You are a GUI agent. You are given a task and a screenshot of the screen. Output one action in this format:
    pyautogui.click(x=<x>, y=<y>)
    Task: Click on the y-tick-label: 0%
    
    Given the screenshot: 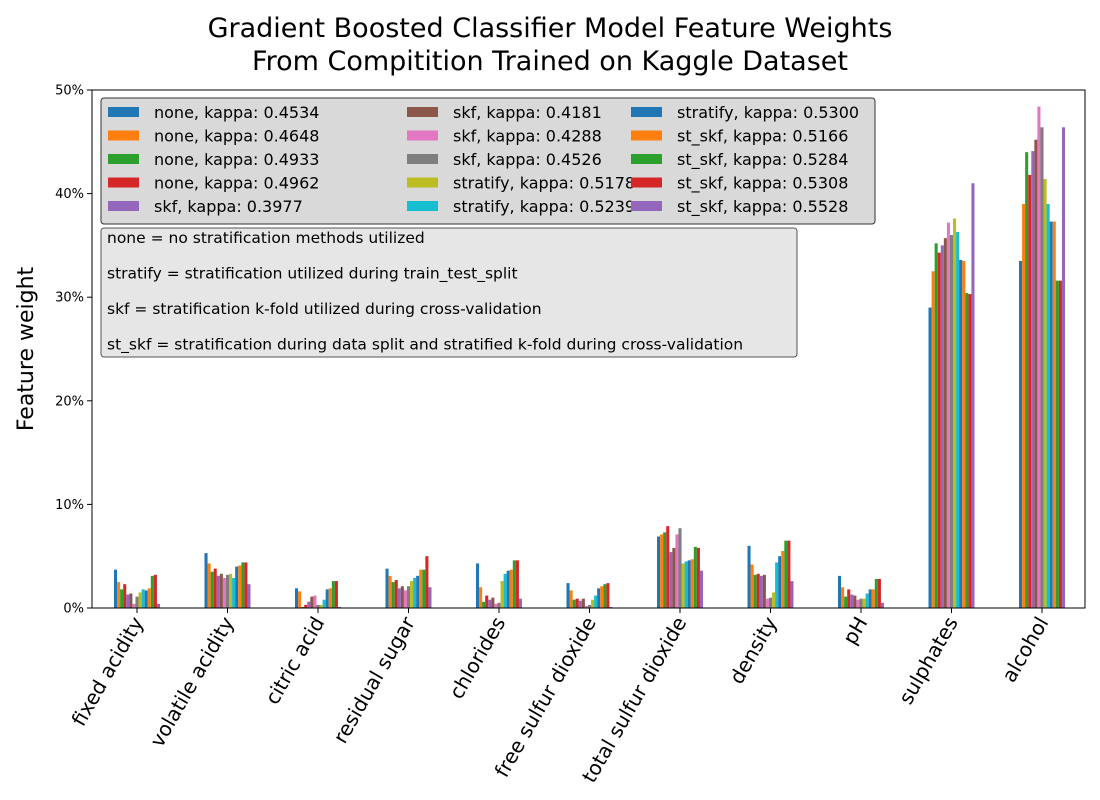 What is the action you would take?
    pyautogui.click(x=73, y=609)
    